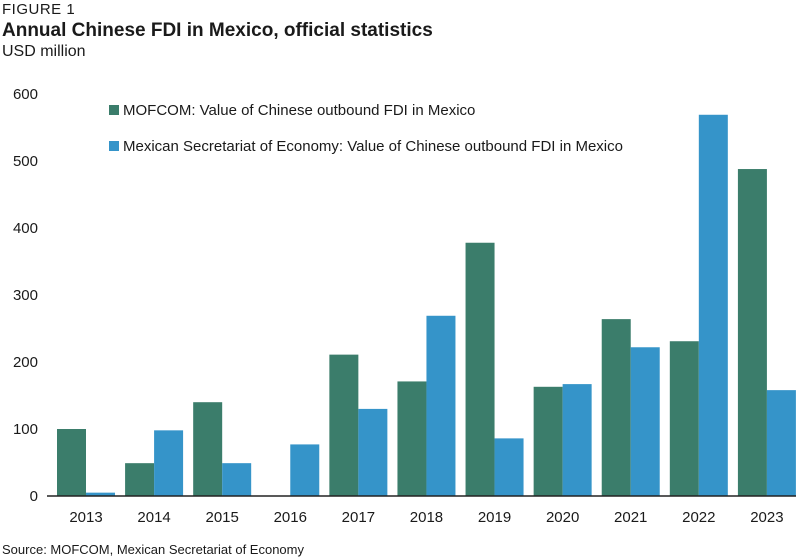 This screenshot has width=800, height=560. Describe the element at coordinates (548, 441) in the screenshot. I see `bar-mofcom-2020` at that location.